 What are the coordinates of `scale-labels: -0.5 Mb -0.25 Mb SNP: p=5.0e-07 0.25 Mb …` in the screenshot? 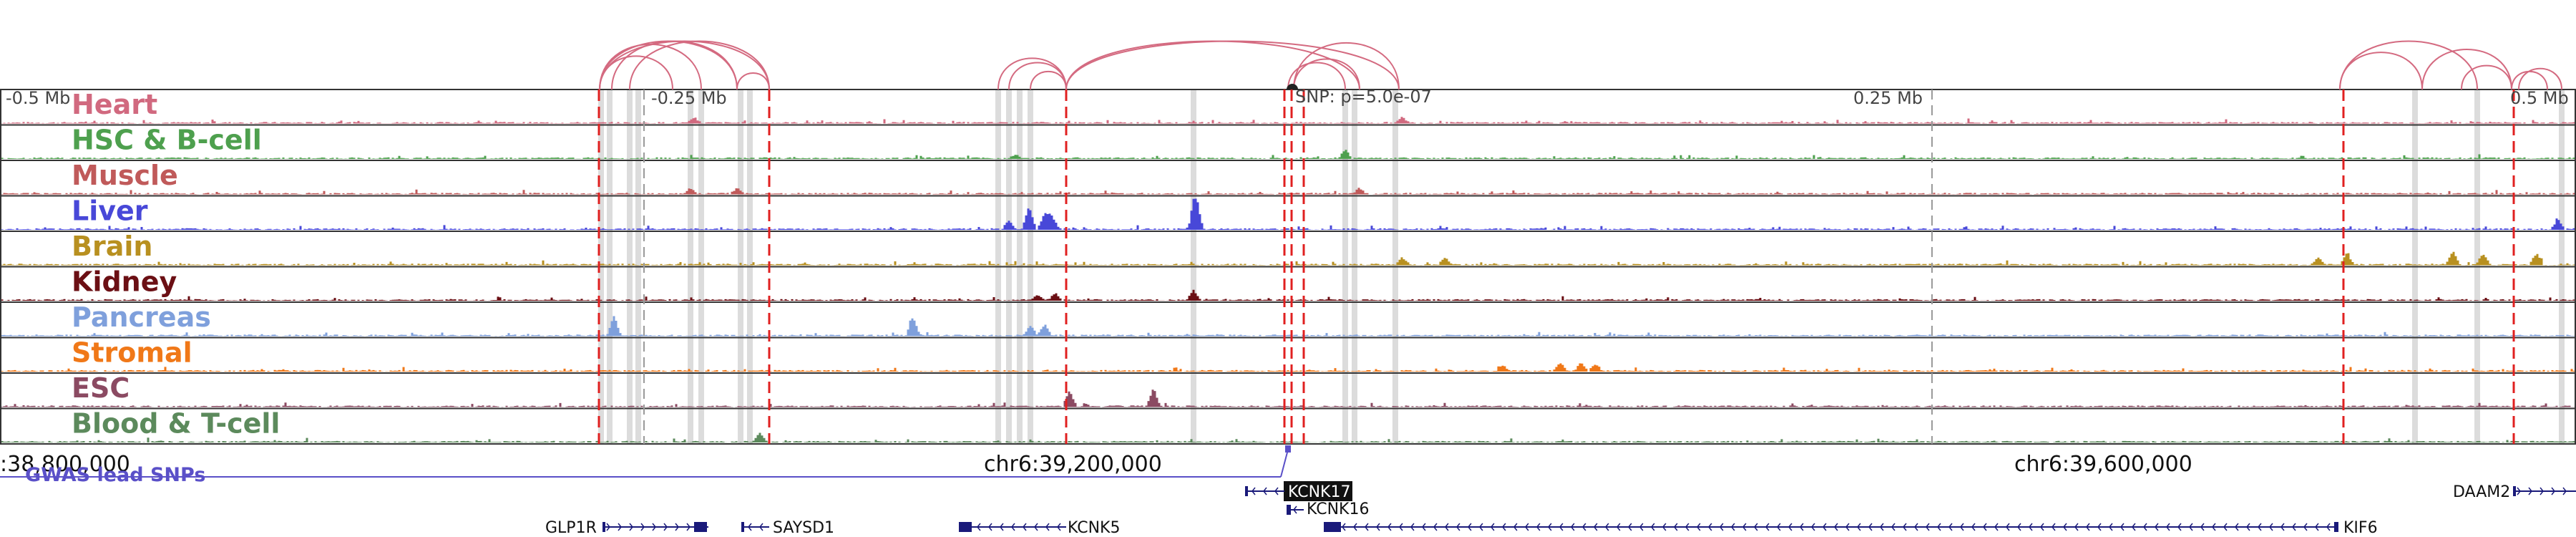 It's located at (1287, 97).